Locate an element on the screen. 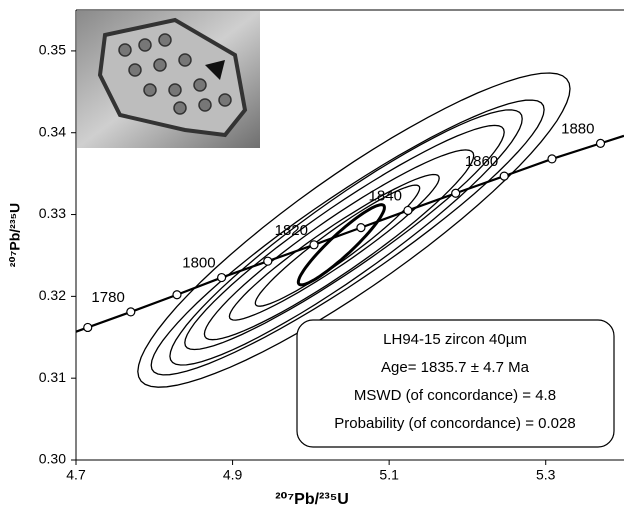  age-label: 1780 is located at coordinates (107, 297).